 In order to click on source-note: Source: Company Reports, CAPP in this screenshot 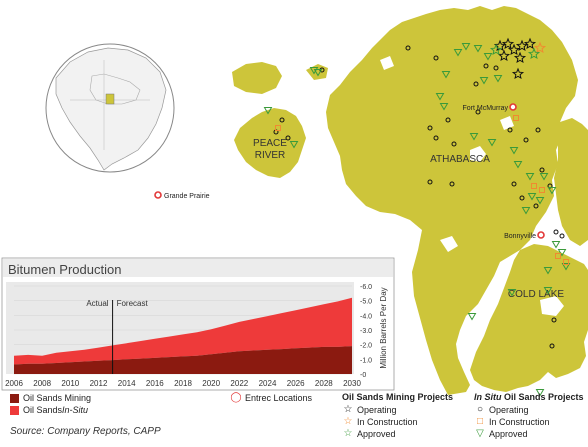, I will do `click(85, 431)`.